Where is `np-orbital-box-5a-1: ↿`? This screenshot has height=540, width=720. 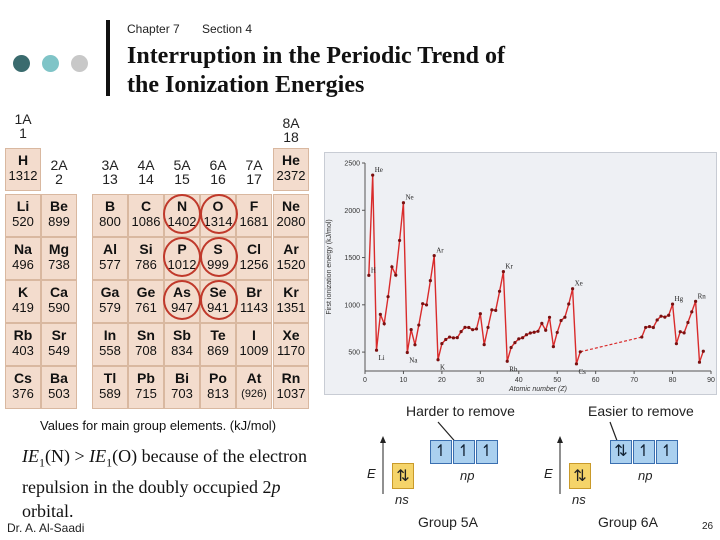 np-orbital-box-5a-1: ↿ is located at coordinates (441, 452).